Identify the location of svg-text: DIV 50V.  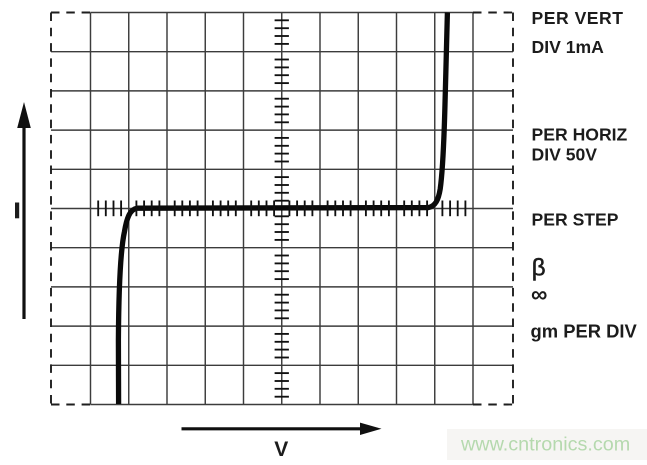
(565, 155).